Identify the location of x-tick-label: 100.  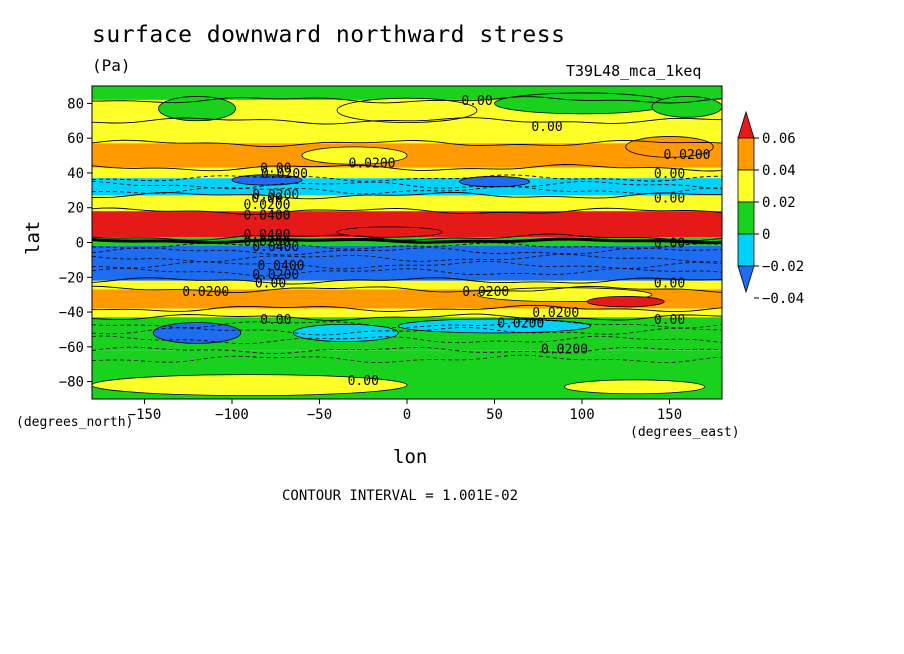
(581, 415).